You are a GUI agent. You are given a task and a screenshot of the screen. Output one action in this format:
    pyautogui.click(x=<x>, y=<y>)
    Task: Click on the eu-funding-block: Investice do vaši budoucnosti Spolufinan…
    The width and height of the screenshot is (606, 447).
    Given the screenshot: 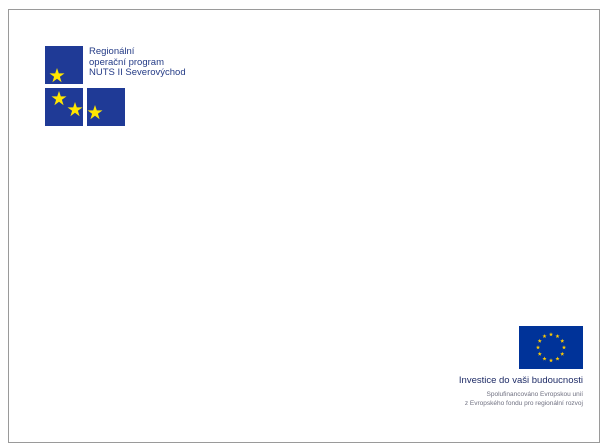 What is the action you would take?
    pyautogui.click(x=491, y=379)
    